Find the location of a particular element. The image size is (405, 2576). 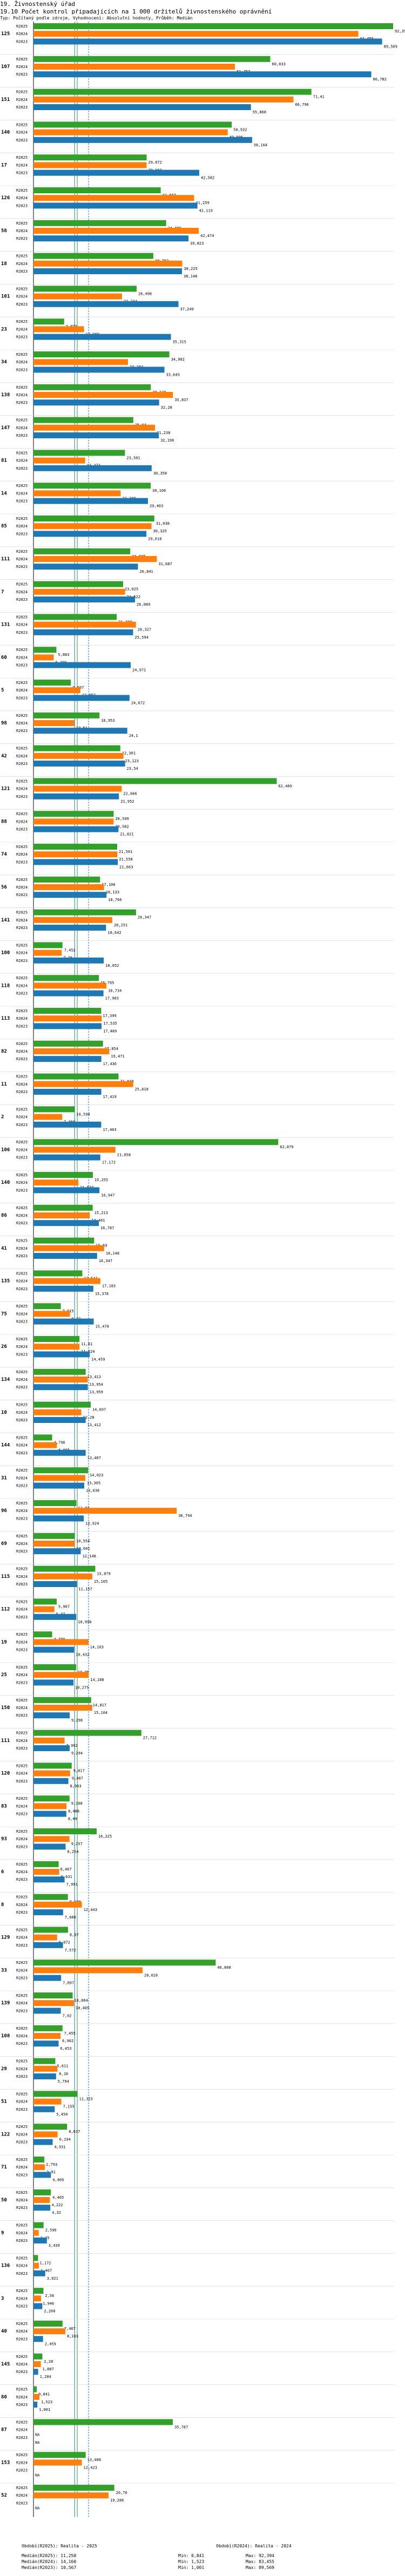

category-label: 26 is located at coordinates (4, 1347).